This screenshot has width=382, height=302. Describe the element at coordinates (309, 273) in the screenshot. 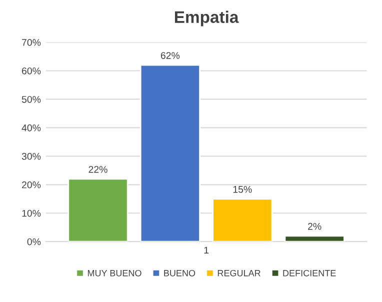

I see `legend-label: DEFICIENTE` at that location.